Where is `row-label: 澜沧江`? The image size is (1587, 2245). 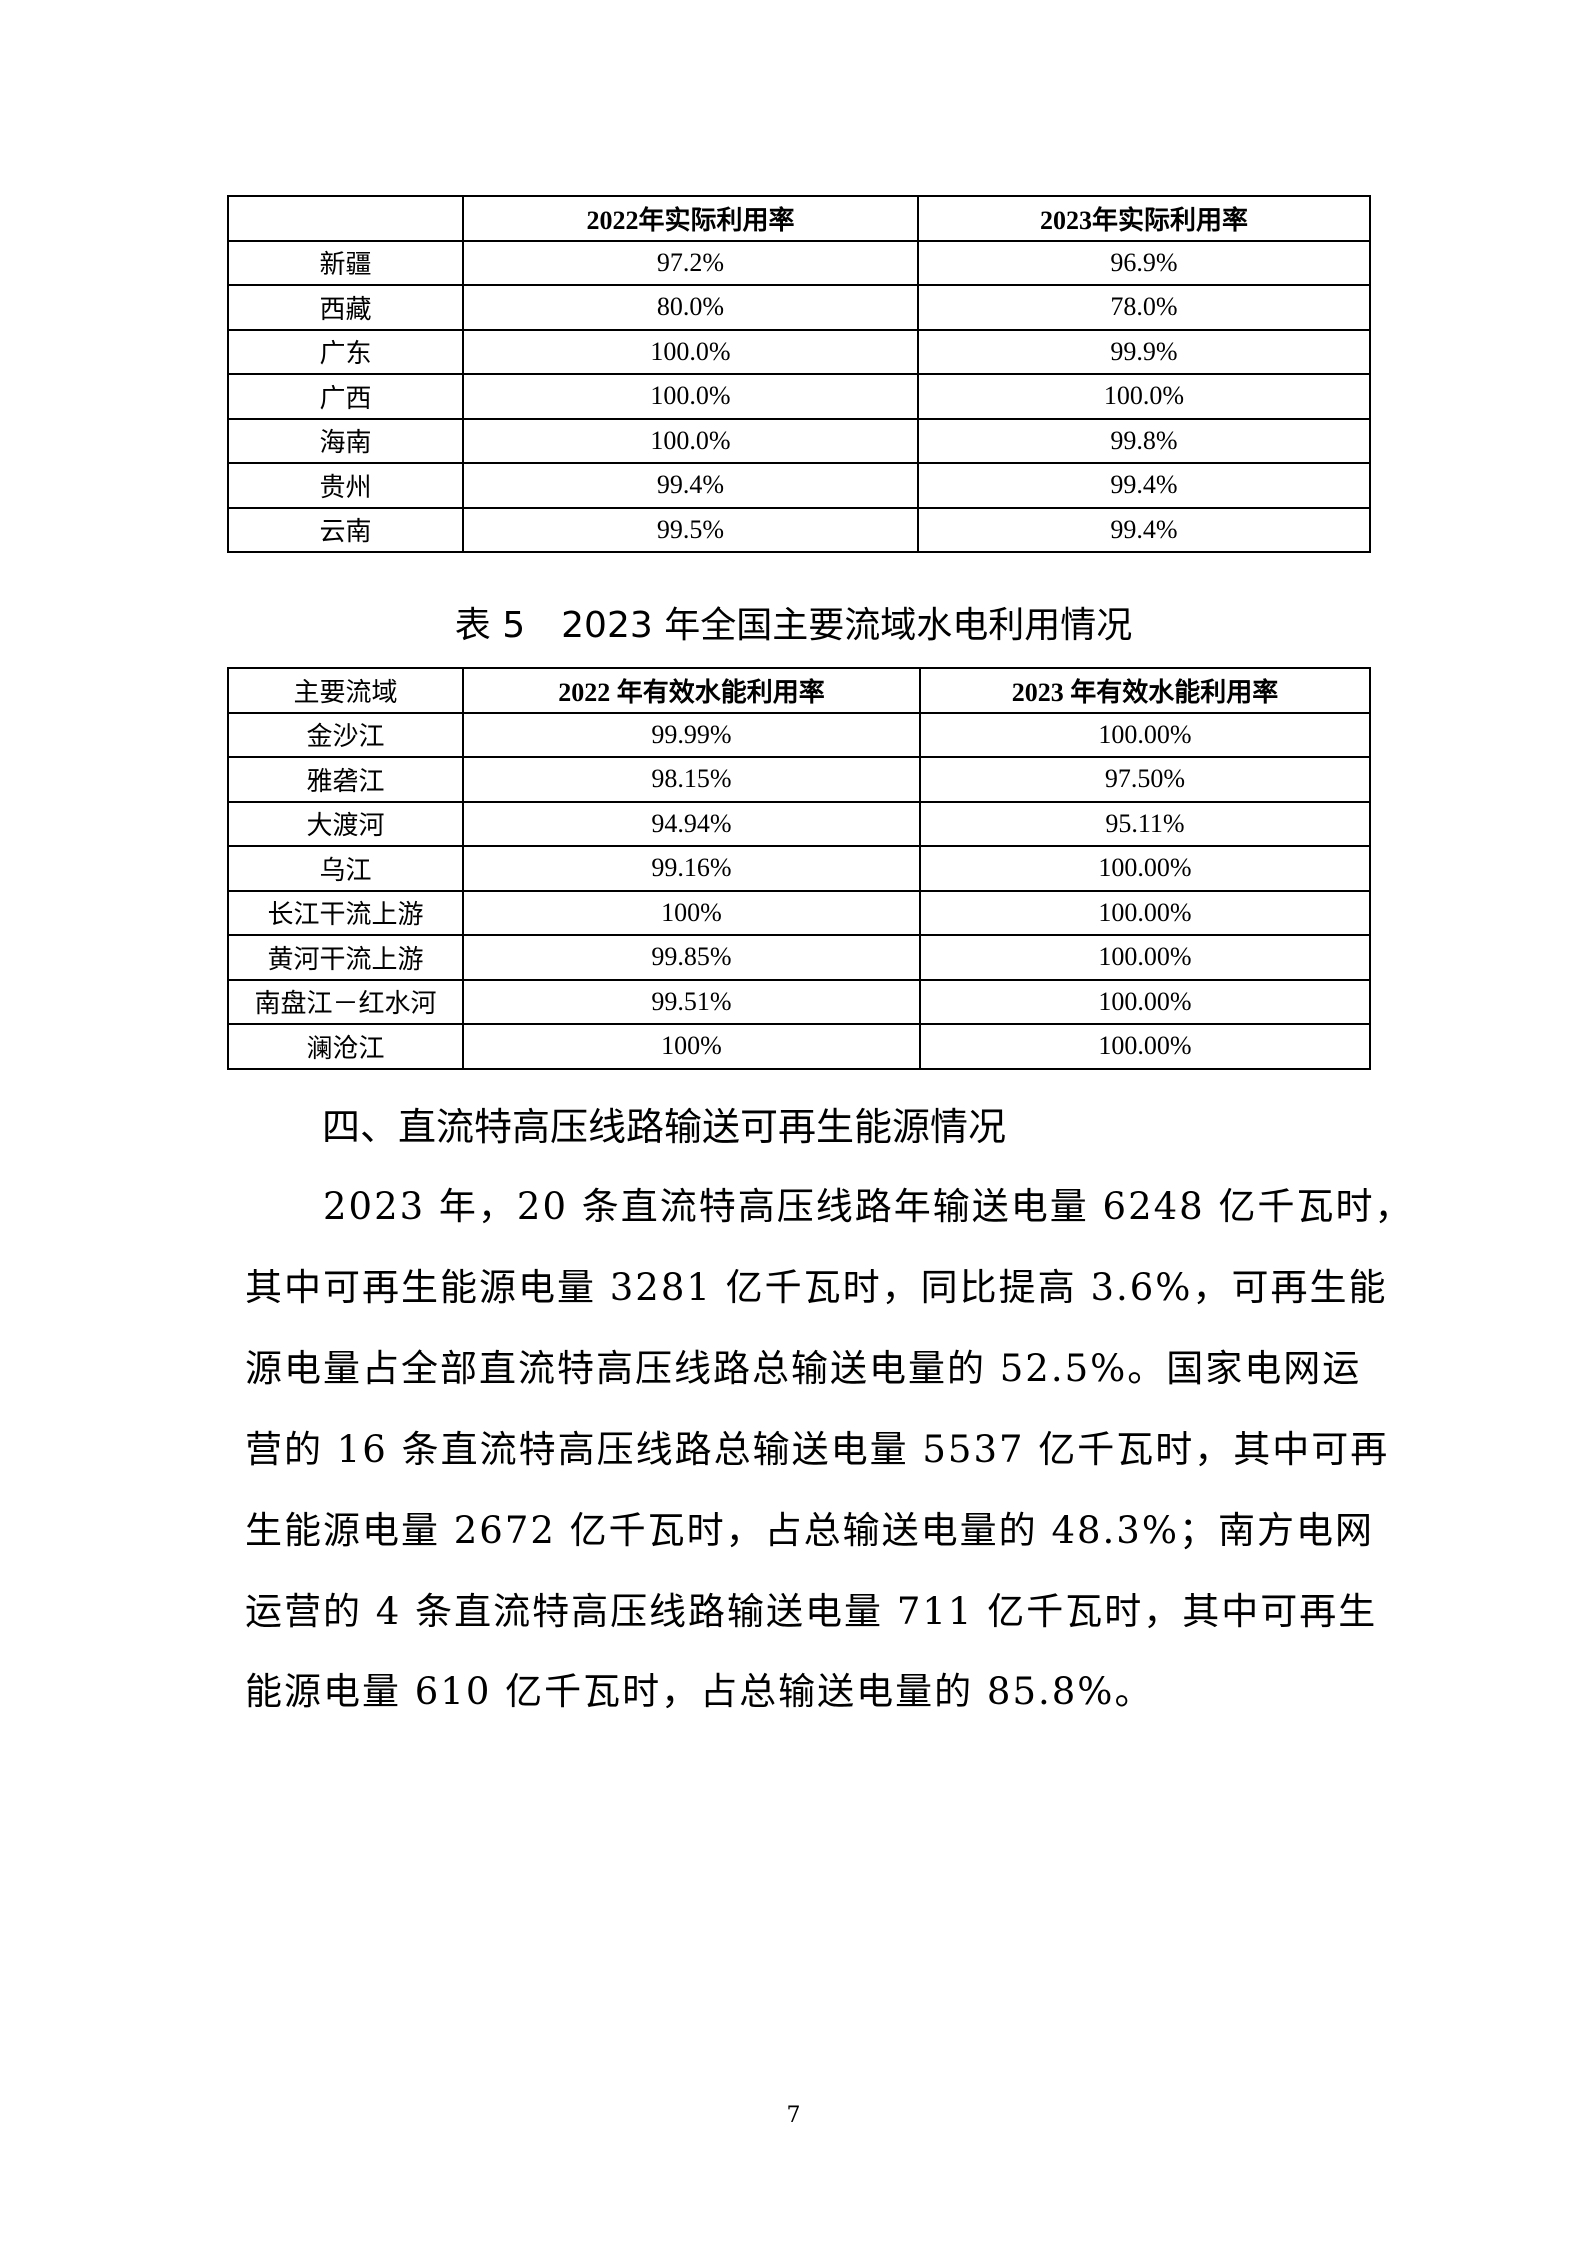 row-label: 澜沧江 is located at coordinates (345, 1046).